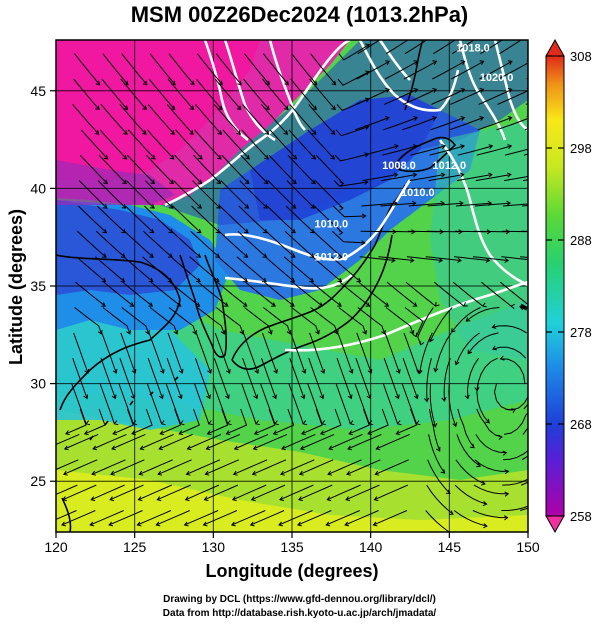  What do you see at coordinates (292, 547) in the screenshot?
I see `x-tick-label: 135` at bounding box center [292, 547].